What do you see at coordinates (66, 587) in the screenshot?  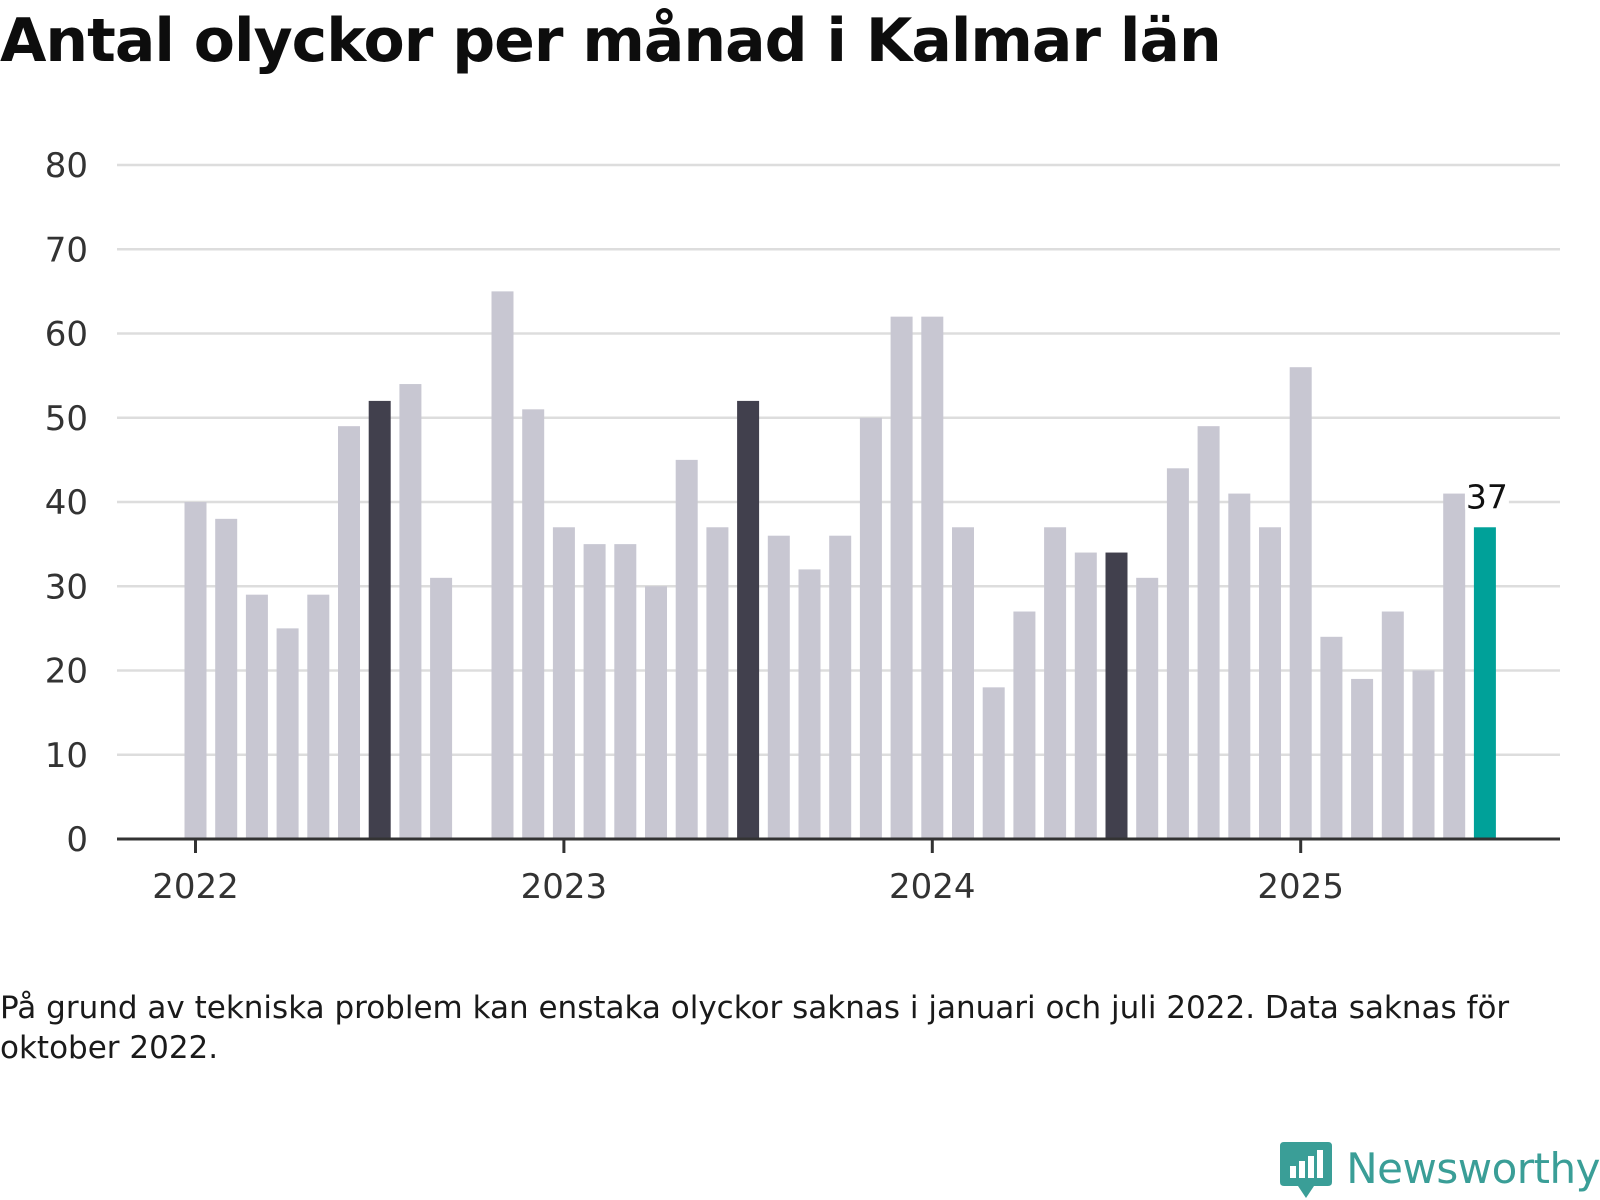 I see `y-tick-label: 30` at bounding box center [66, 587].